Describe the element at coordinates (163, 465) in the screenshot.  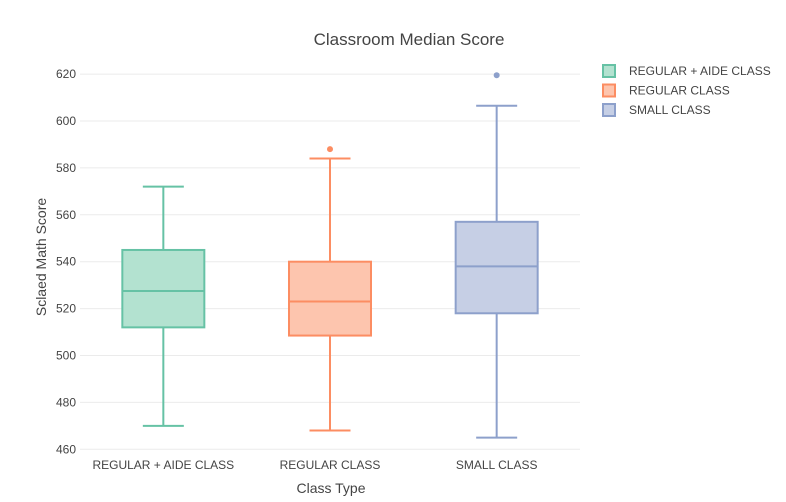
I see `x-tick-label: REGULAR + AIDE CLASS` at that location.